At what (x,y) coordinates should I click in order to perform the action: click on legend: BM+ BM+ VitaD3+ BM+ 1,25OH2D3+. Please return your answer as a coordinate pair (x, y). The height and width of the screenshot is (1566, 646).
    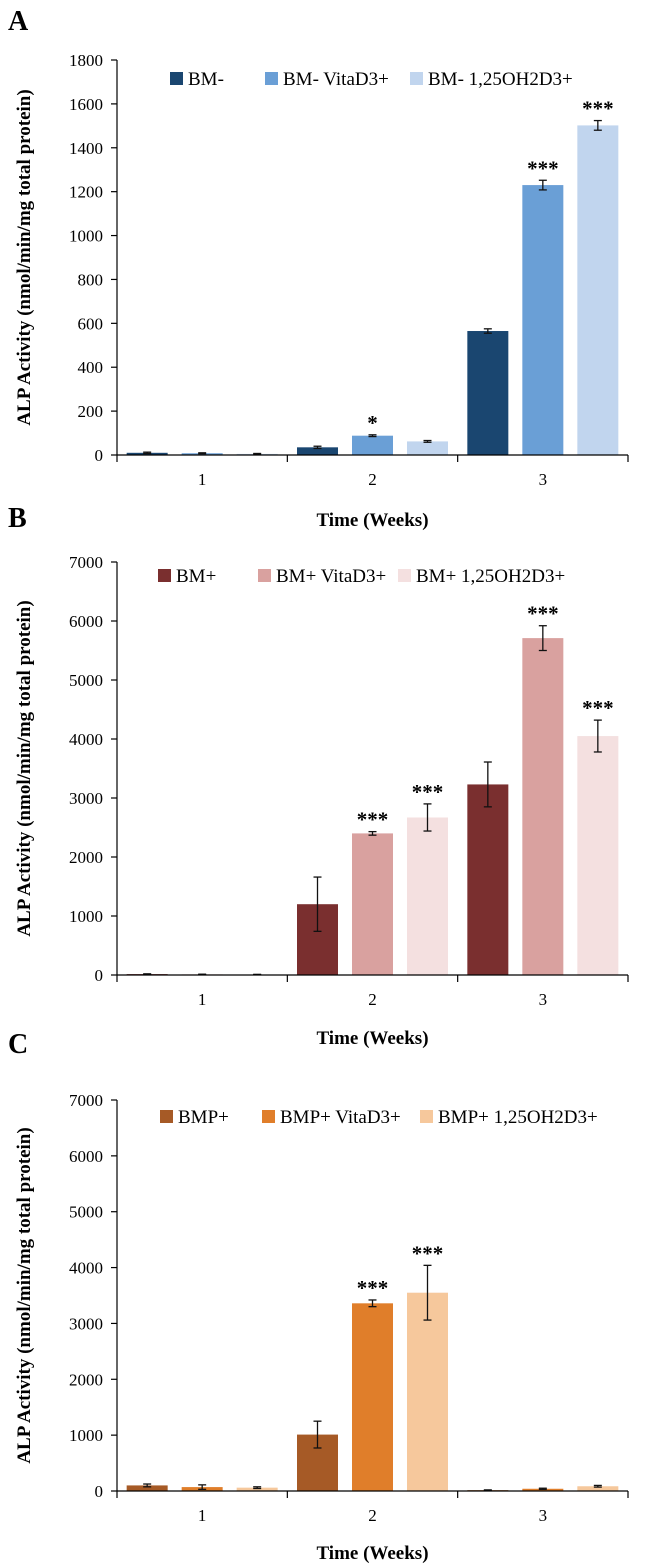
    Looking at the image, I should click on (361, 576).